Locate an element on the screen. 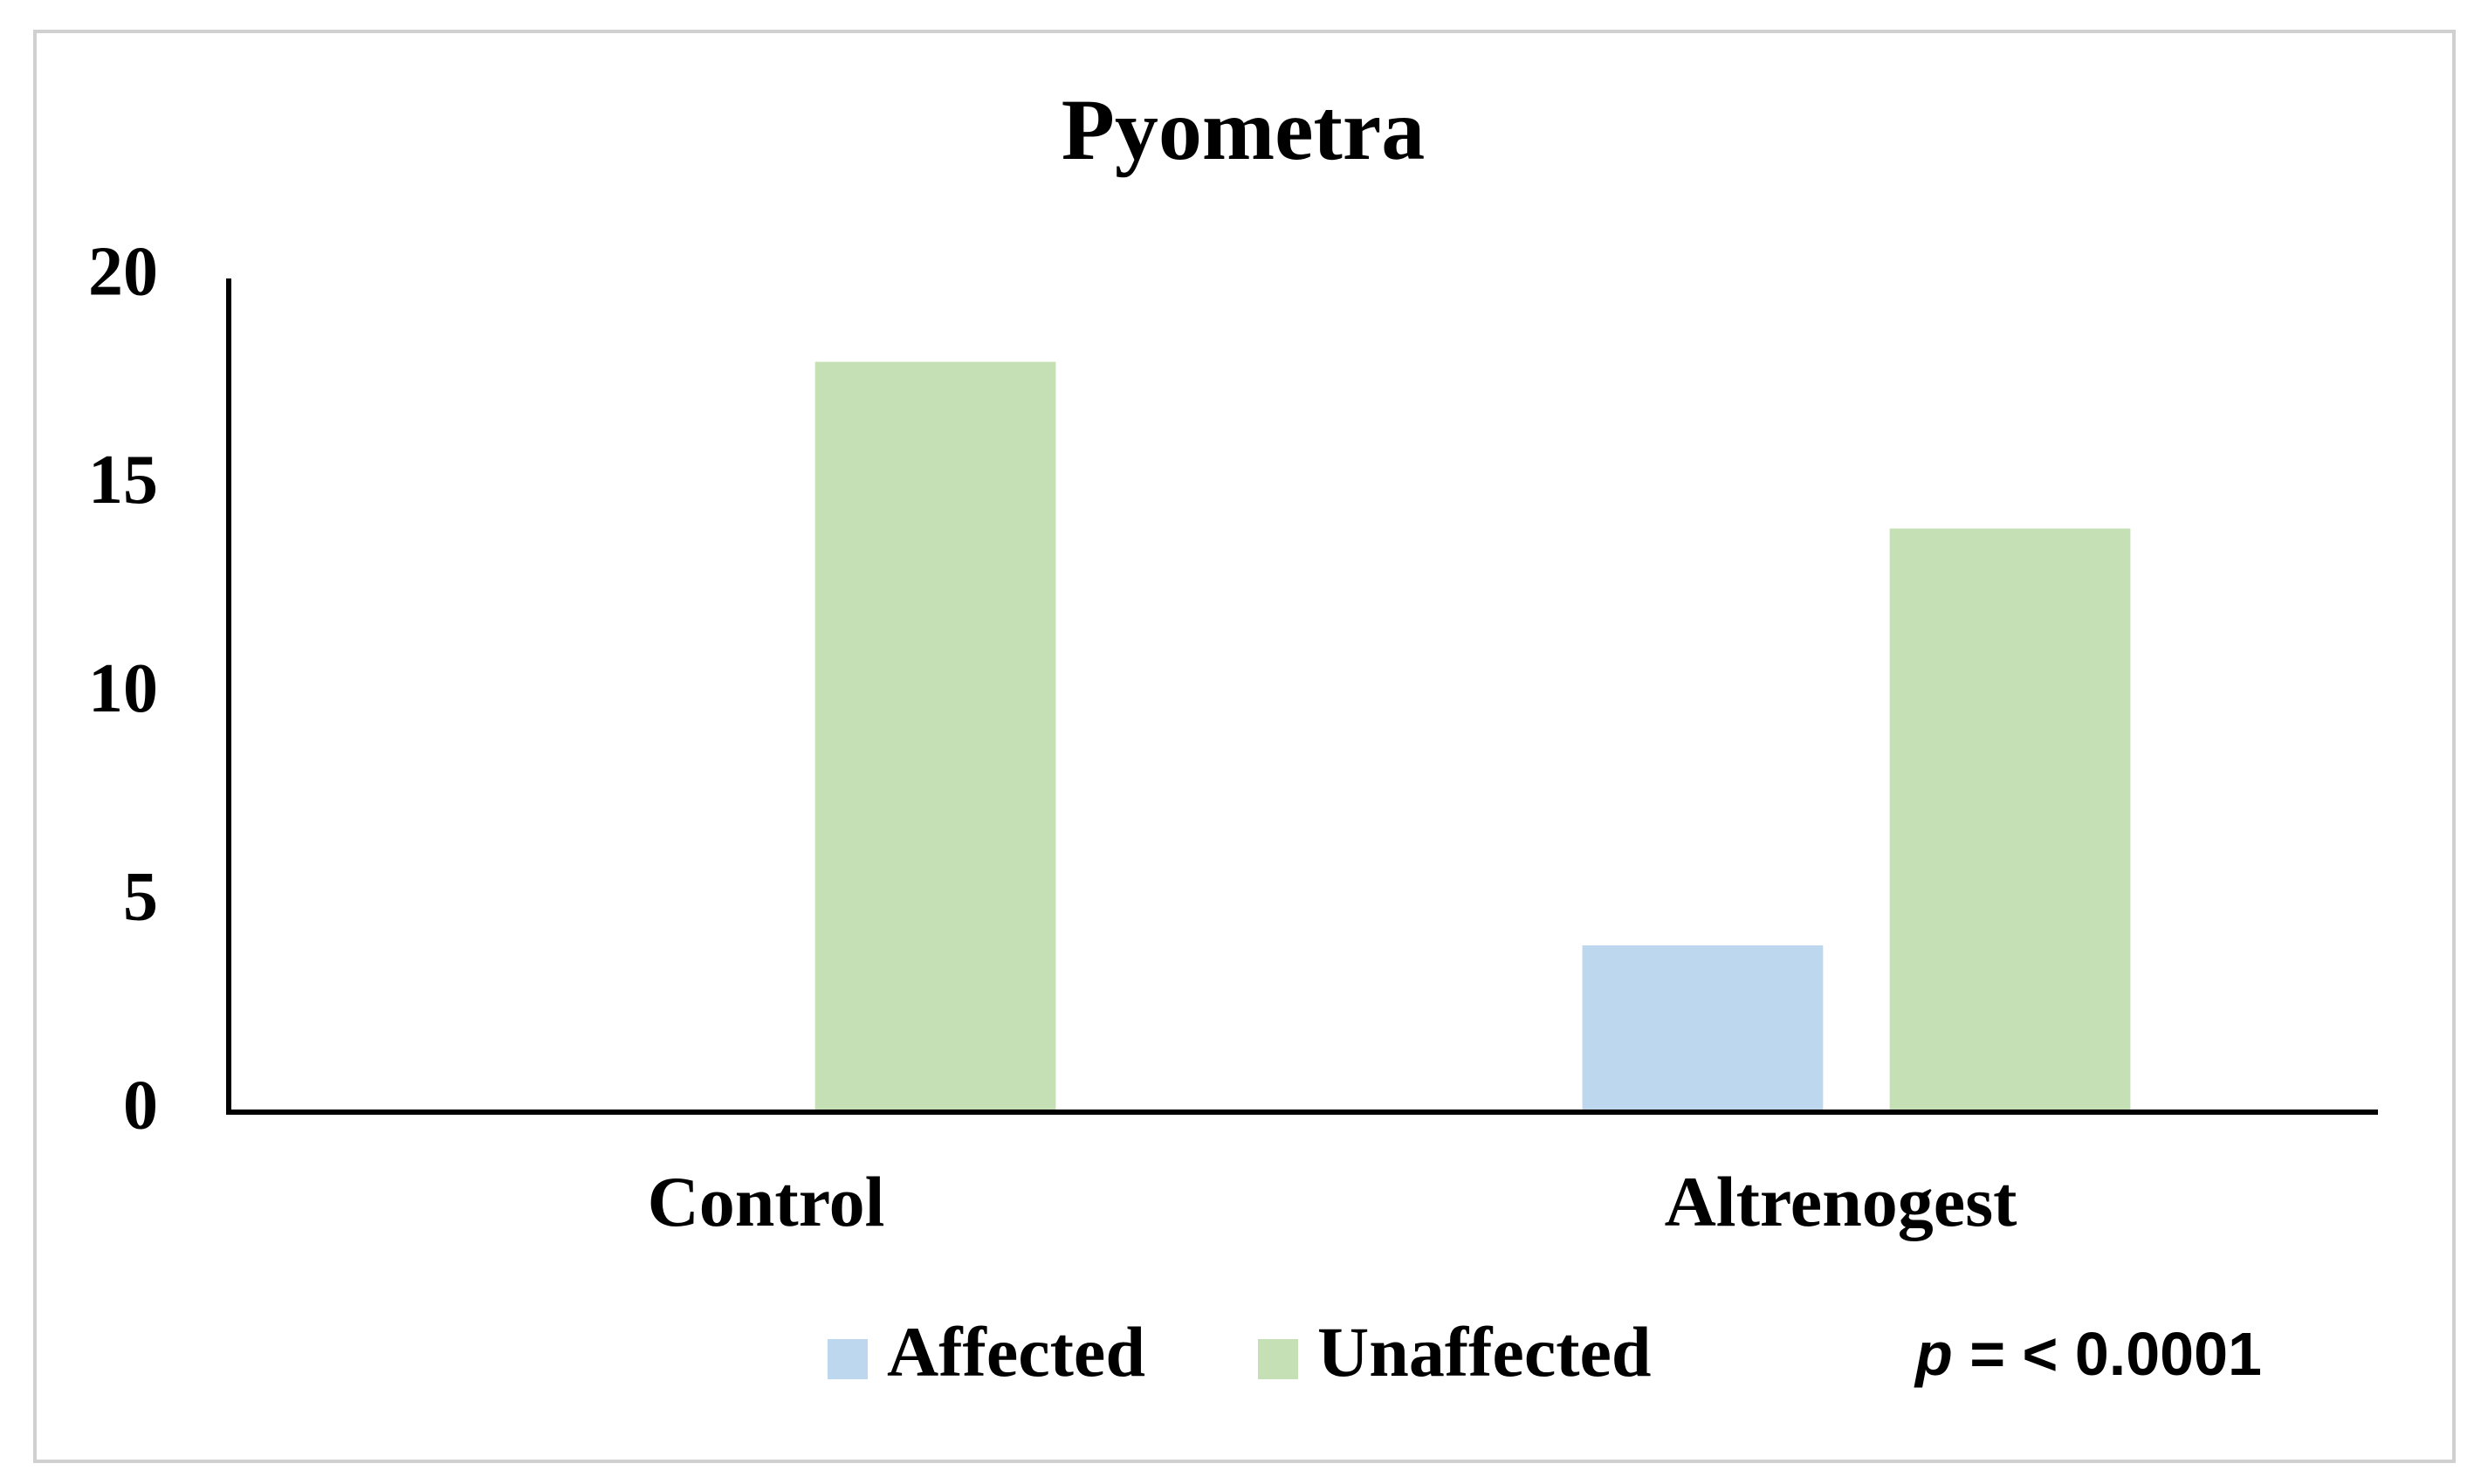 Image resolution: width=2474 pixels, height=1484 pixels. y-tick-label: 15 is located at coordinates (123, 481).